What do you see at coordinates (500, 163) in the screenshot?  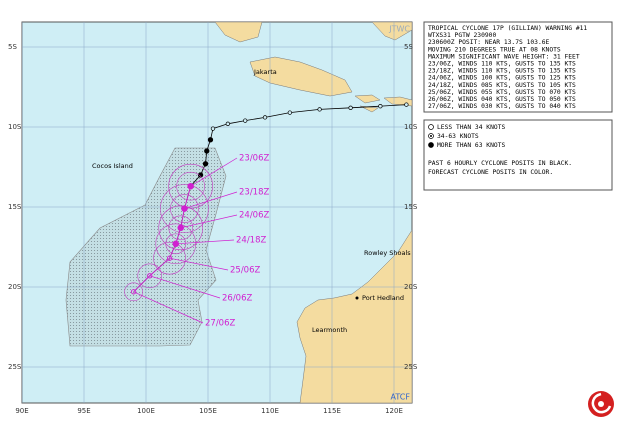 I see `legend-note: PAST 6 HOURLY CYCLONE POSITS IN BLACK.` at bounding box center [500, 163].